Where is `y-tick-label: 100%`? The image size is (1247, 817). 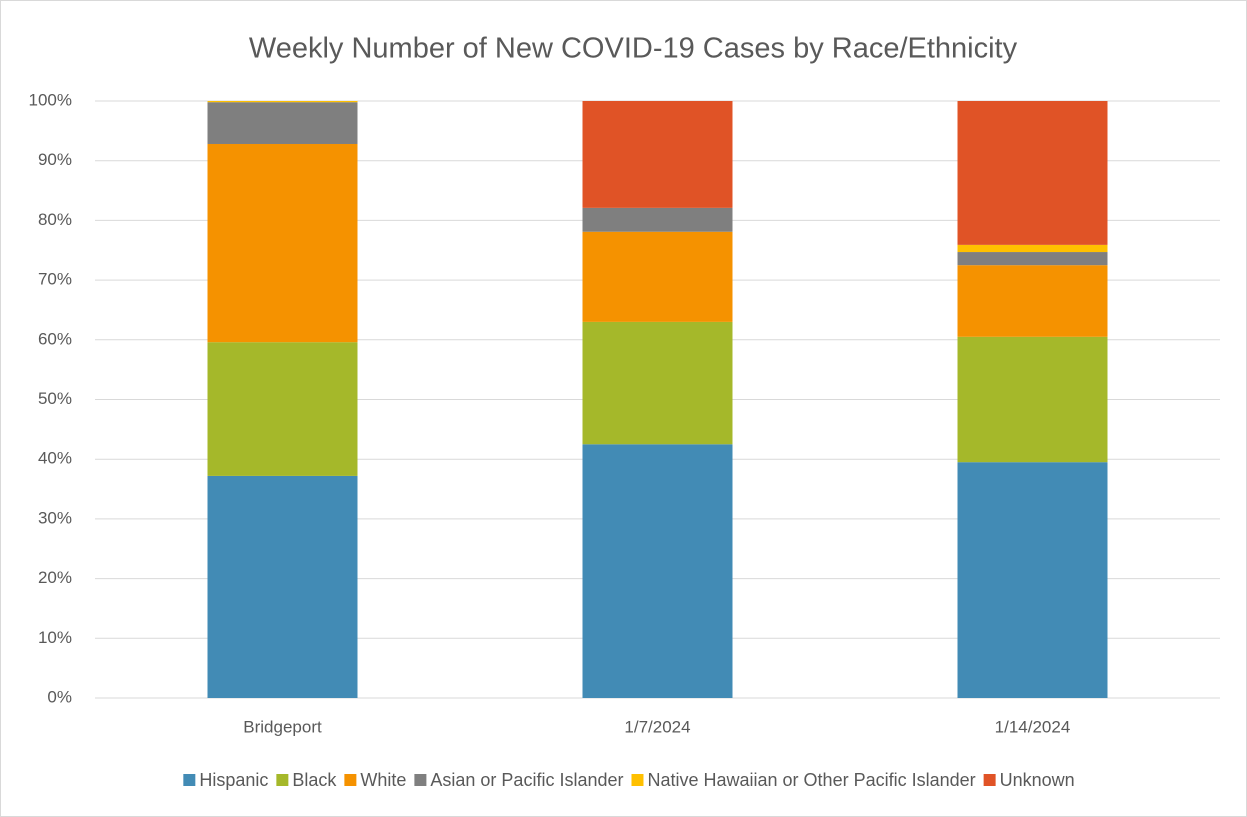
y-tick-label: 100% is located at coordinates (50, 99).